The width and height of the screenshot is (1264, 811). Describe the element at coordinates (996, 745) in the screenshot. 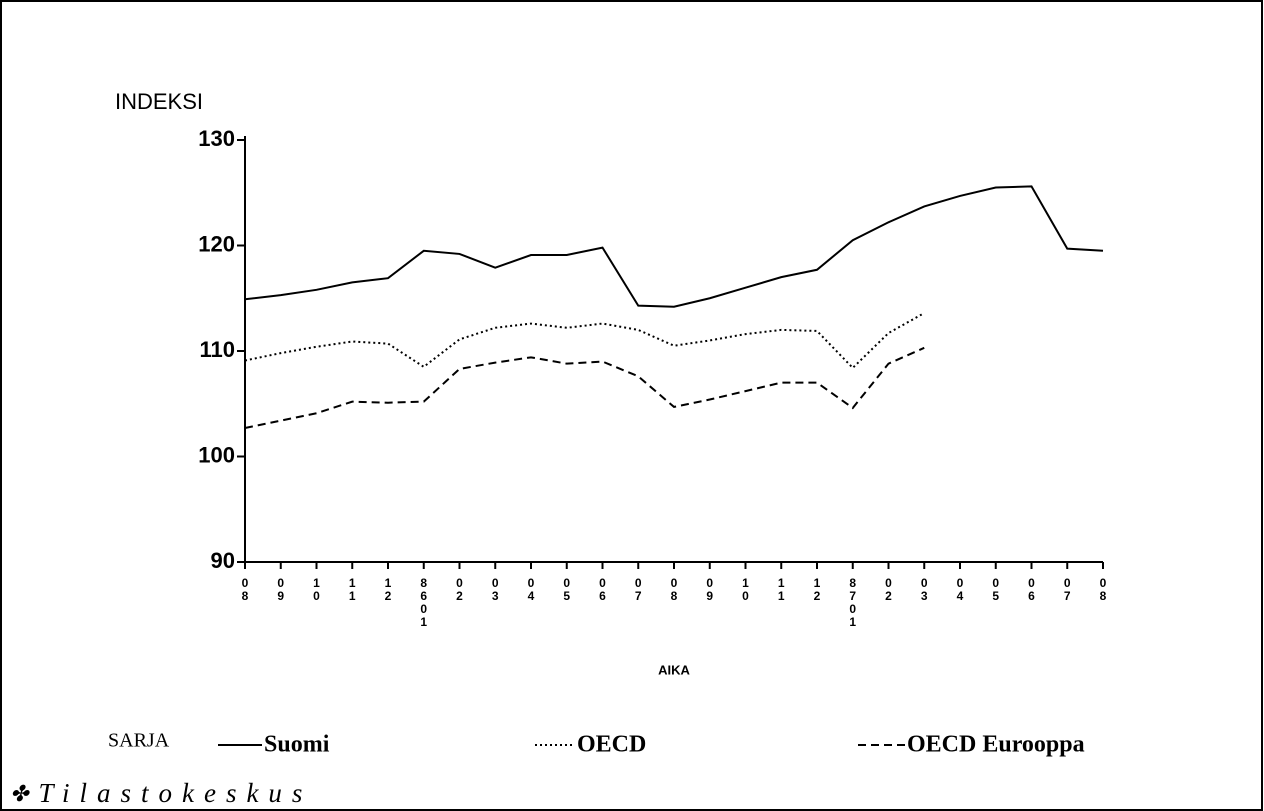

I see `legend-label: OECD Eurooppa` at that location.